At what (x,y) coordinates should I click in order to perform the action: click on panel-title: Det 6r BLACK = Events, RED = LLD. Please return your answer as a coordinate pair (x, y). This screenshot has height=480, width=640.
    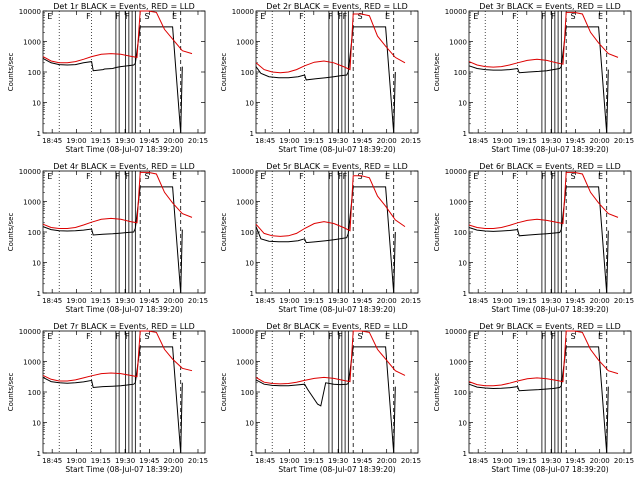
    Looking at the image, I should click on (550, 166).